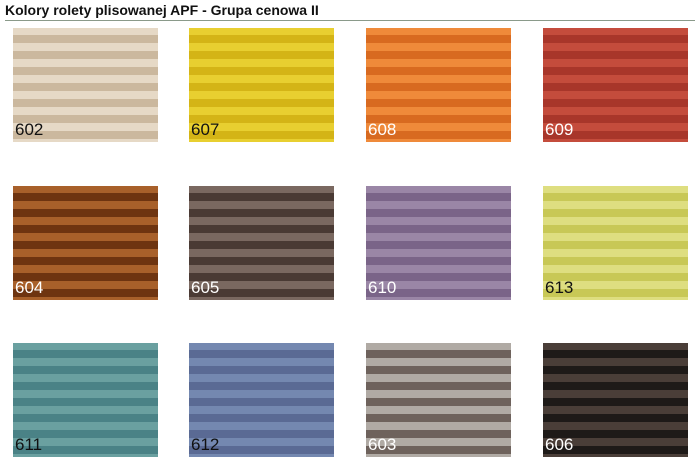 The image size is (700, 463). Describe the element at coordinates (261, 85) in the screenshot. I see `color-swatch-607: 607` at that location.